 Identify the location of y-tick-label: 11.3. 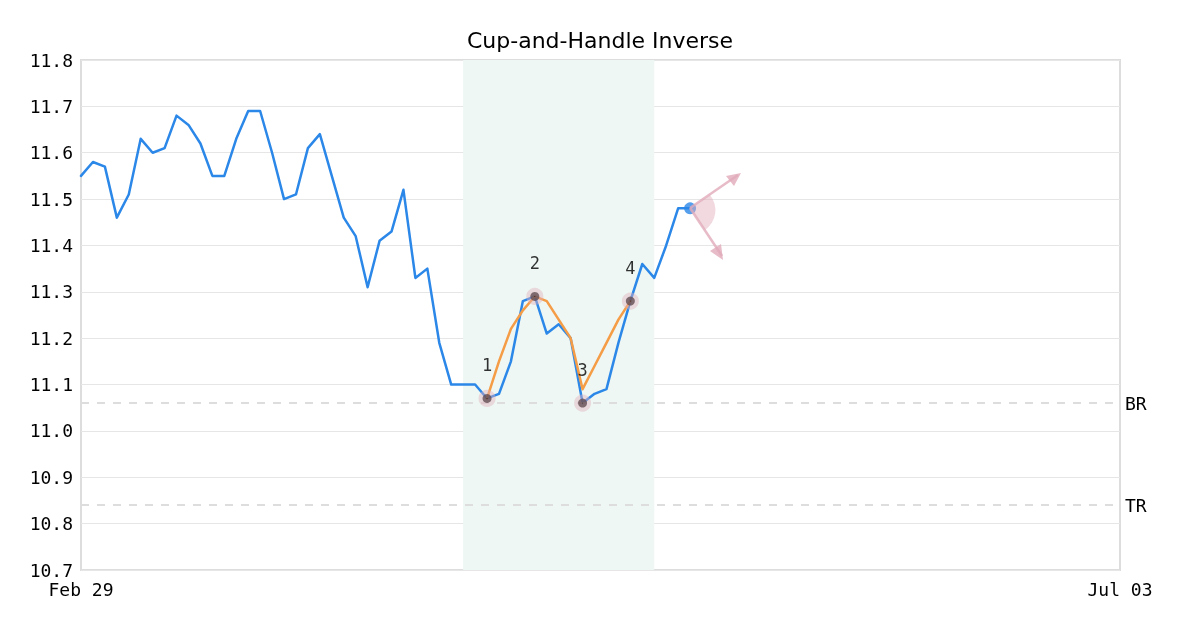
(51, 292).